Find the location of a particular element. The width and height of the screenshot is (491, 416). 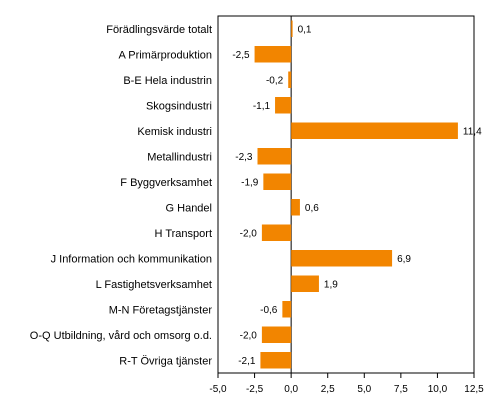

category-label: A Primärproduktion is located at coordinates (165, 55).